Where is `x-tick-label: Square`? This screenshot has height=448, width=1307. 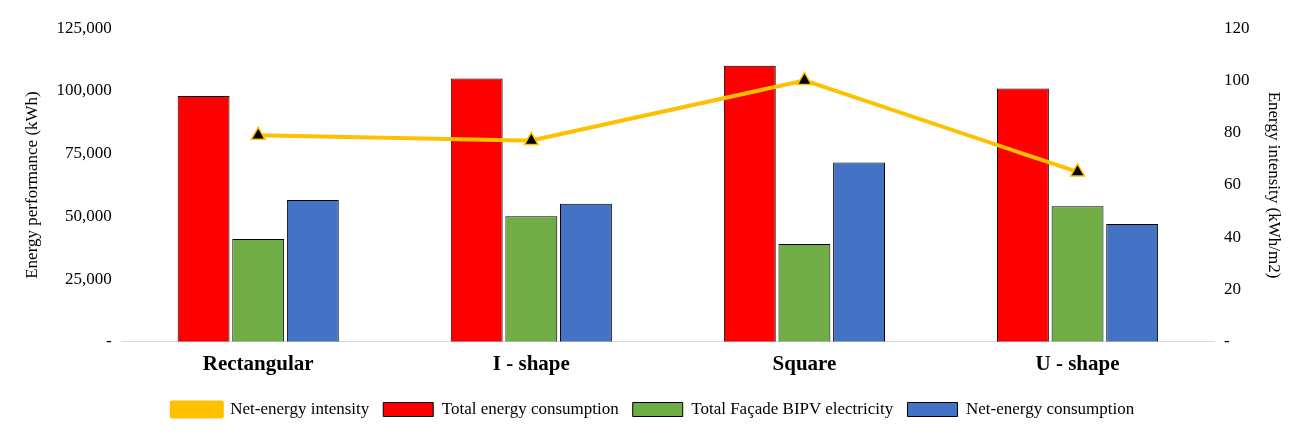
x-tick-label: Square is located at coordinates (804, 362).